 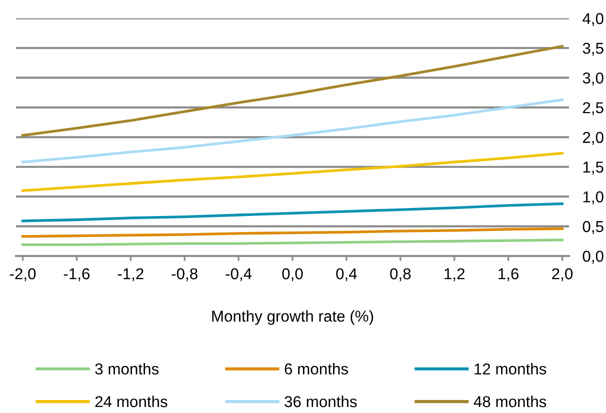 What do you see at coordinates (593, 257) in the screenshot?
I see `y-tick-label: 0,0` at bounding box center [593, 257].